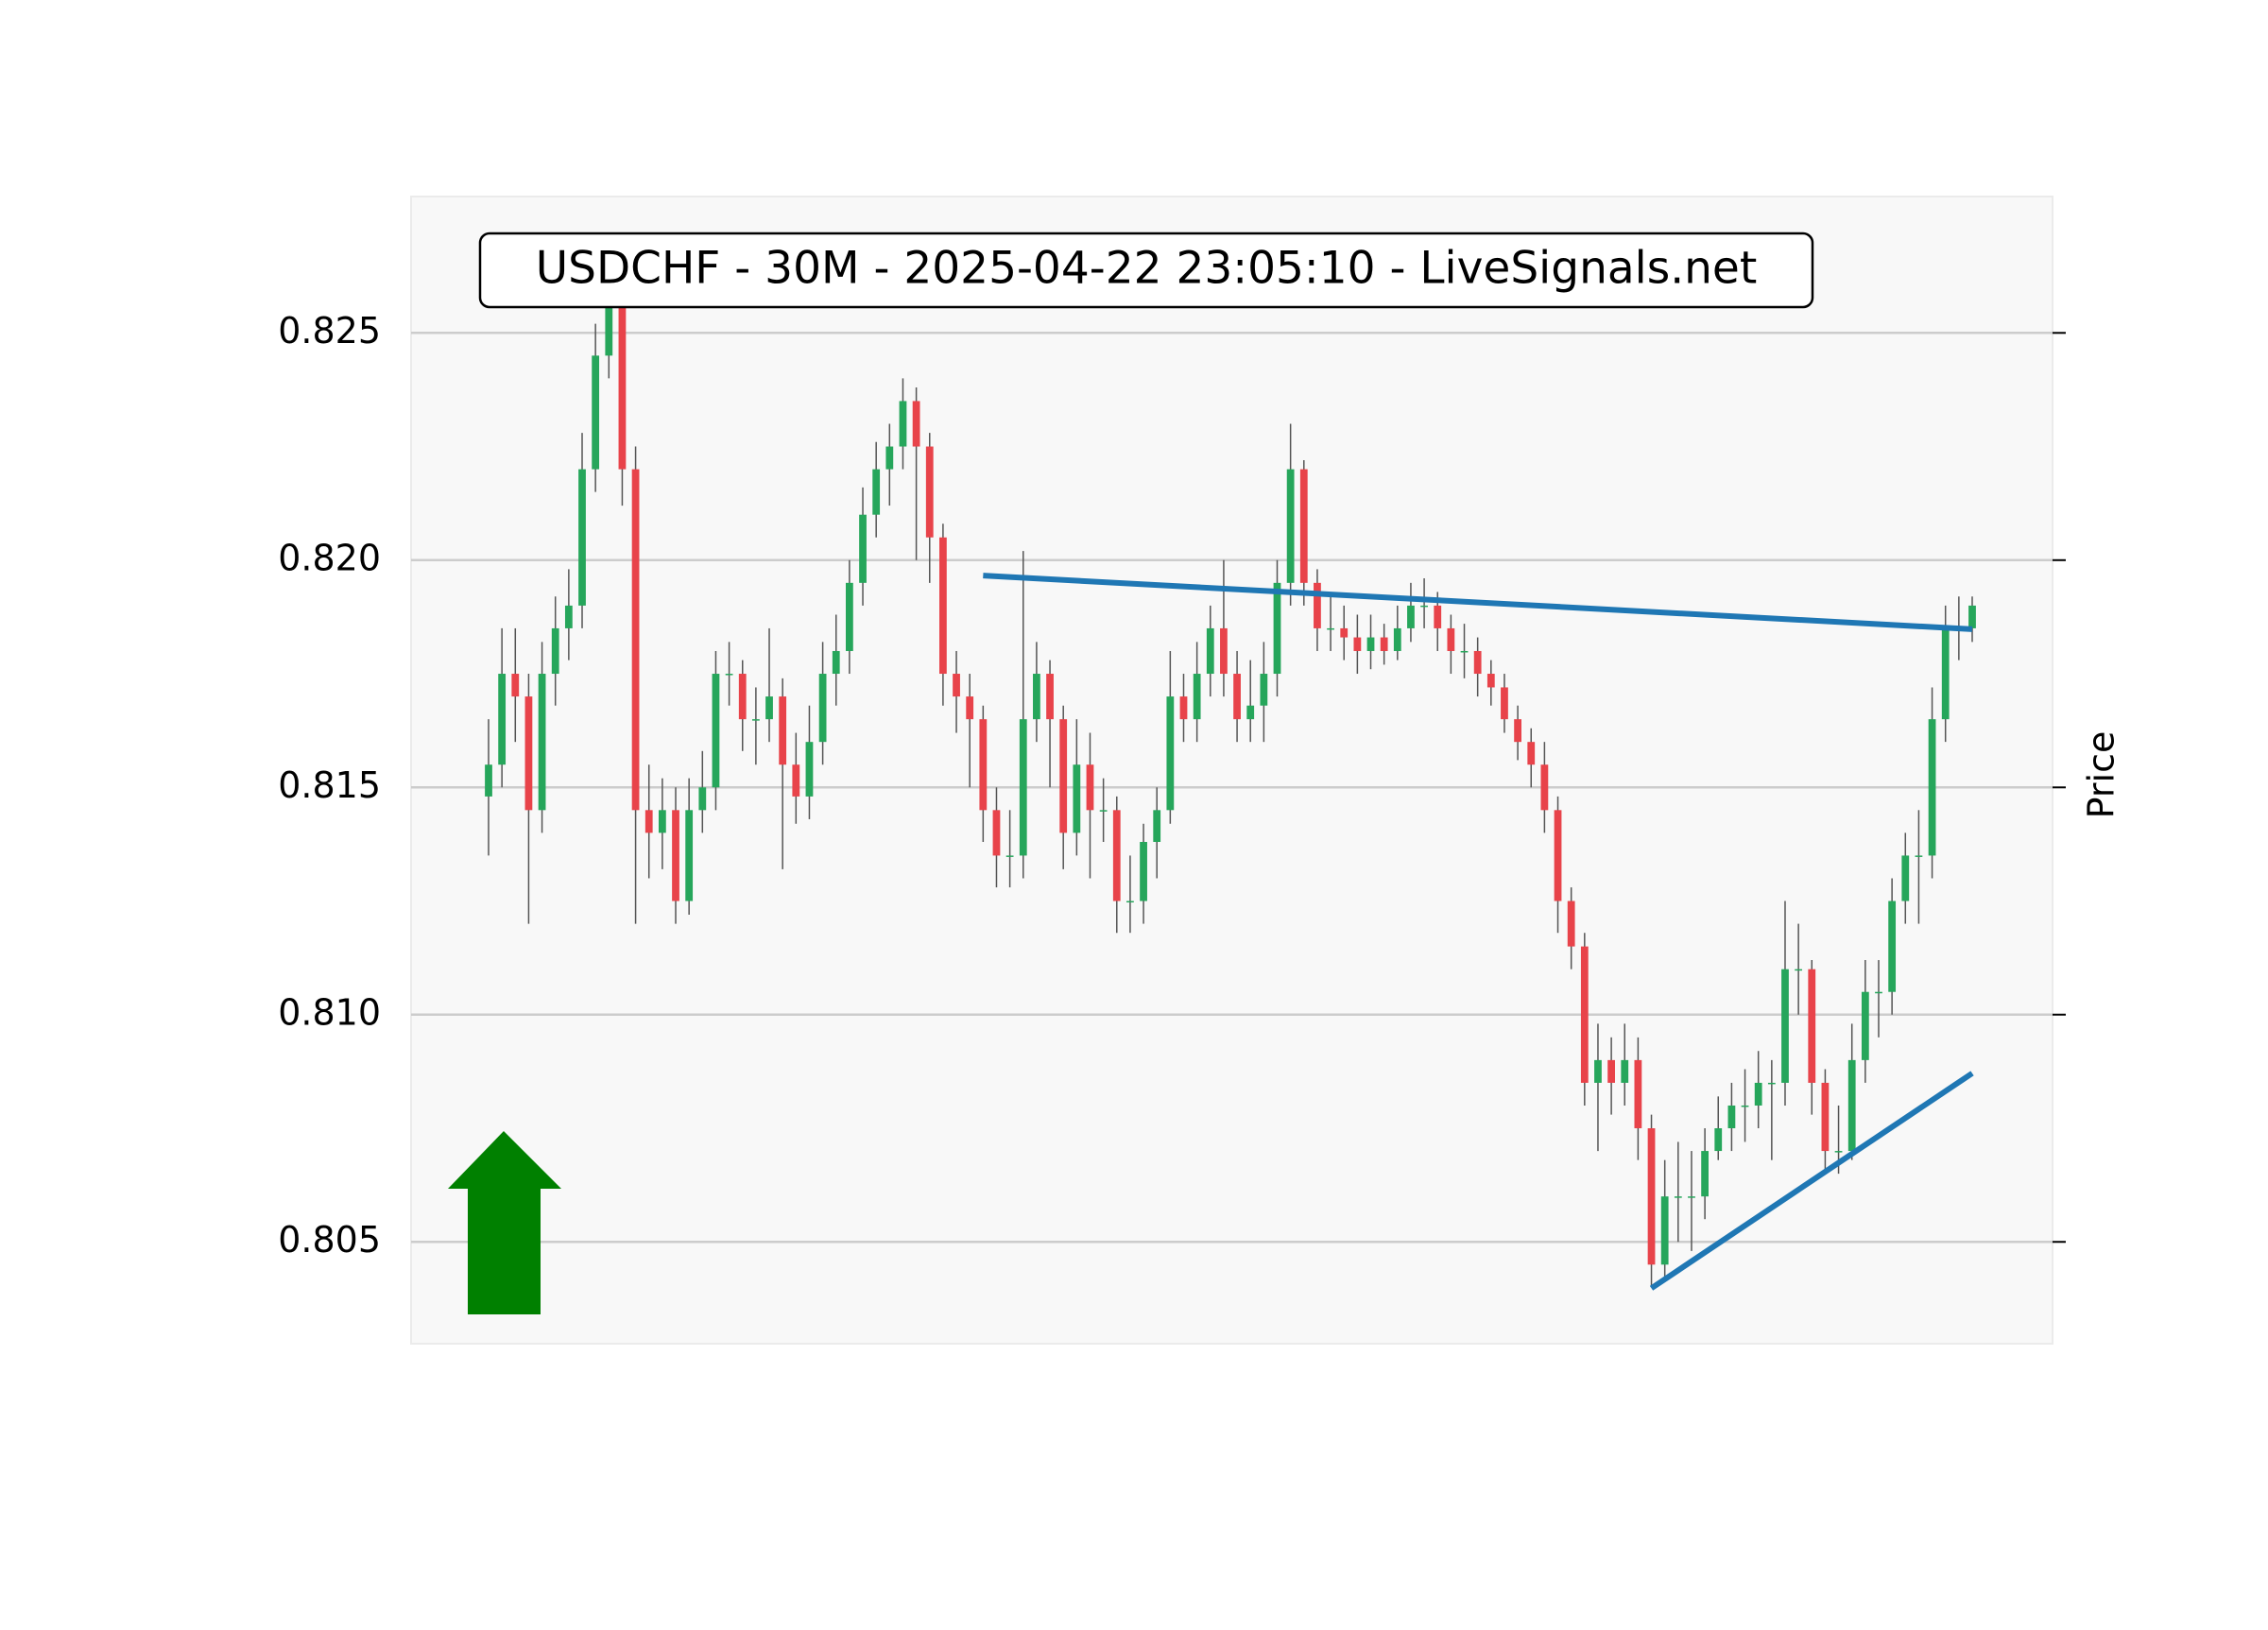 The height and width of the screenshot is (1630, 2268). What do you see at coordinates (329, 1240) in the screenshot?
I see `y-tick-label: 0.805` at bounding box center [329, 1240].